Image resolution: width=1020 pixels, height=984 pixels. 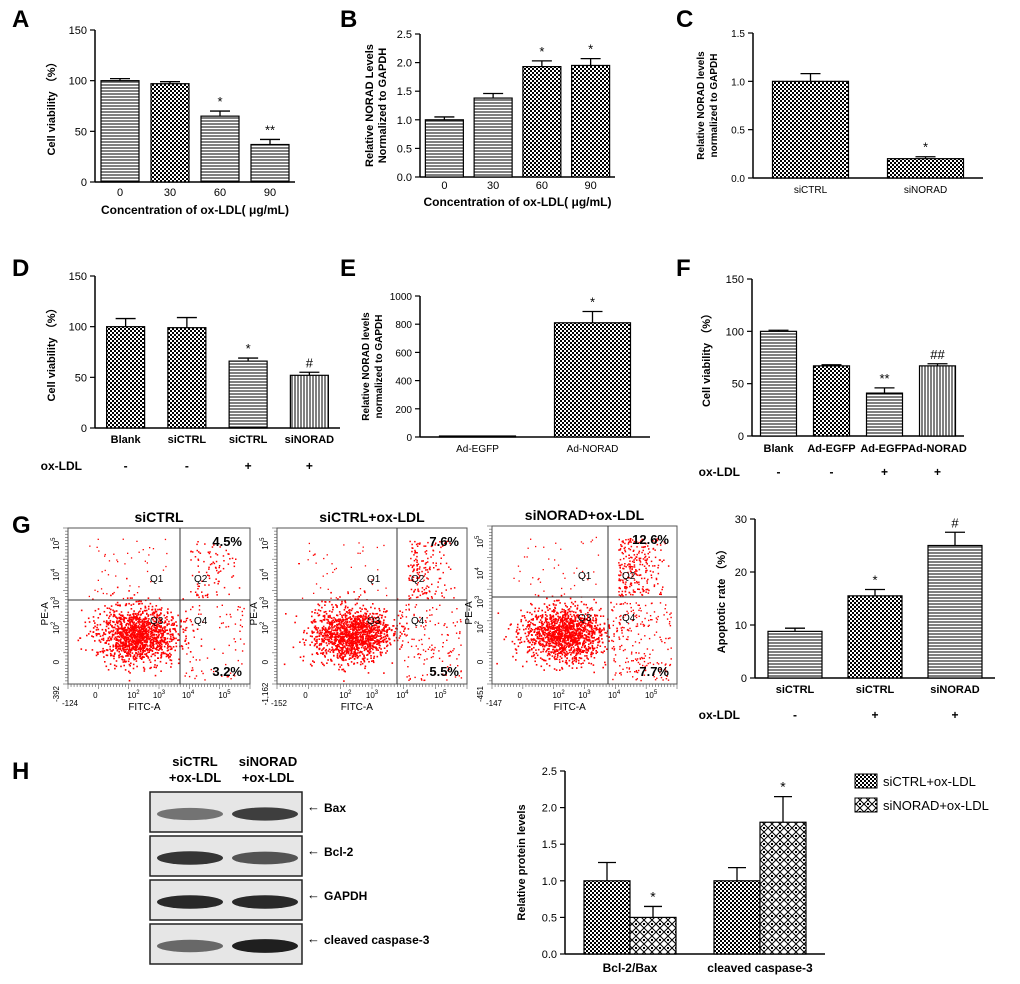 What do you see at coordinates (195, 761) in the screenshot?
I see `lane-label: siCTRL` at bounding box center [195, 761].